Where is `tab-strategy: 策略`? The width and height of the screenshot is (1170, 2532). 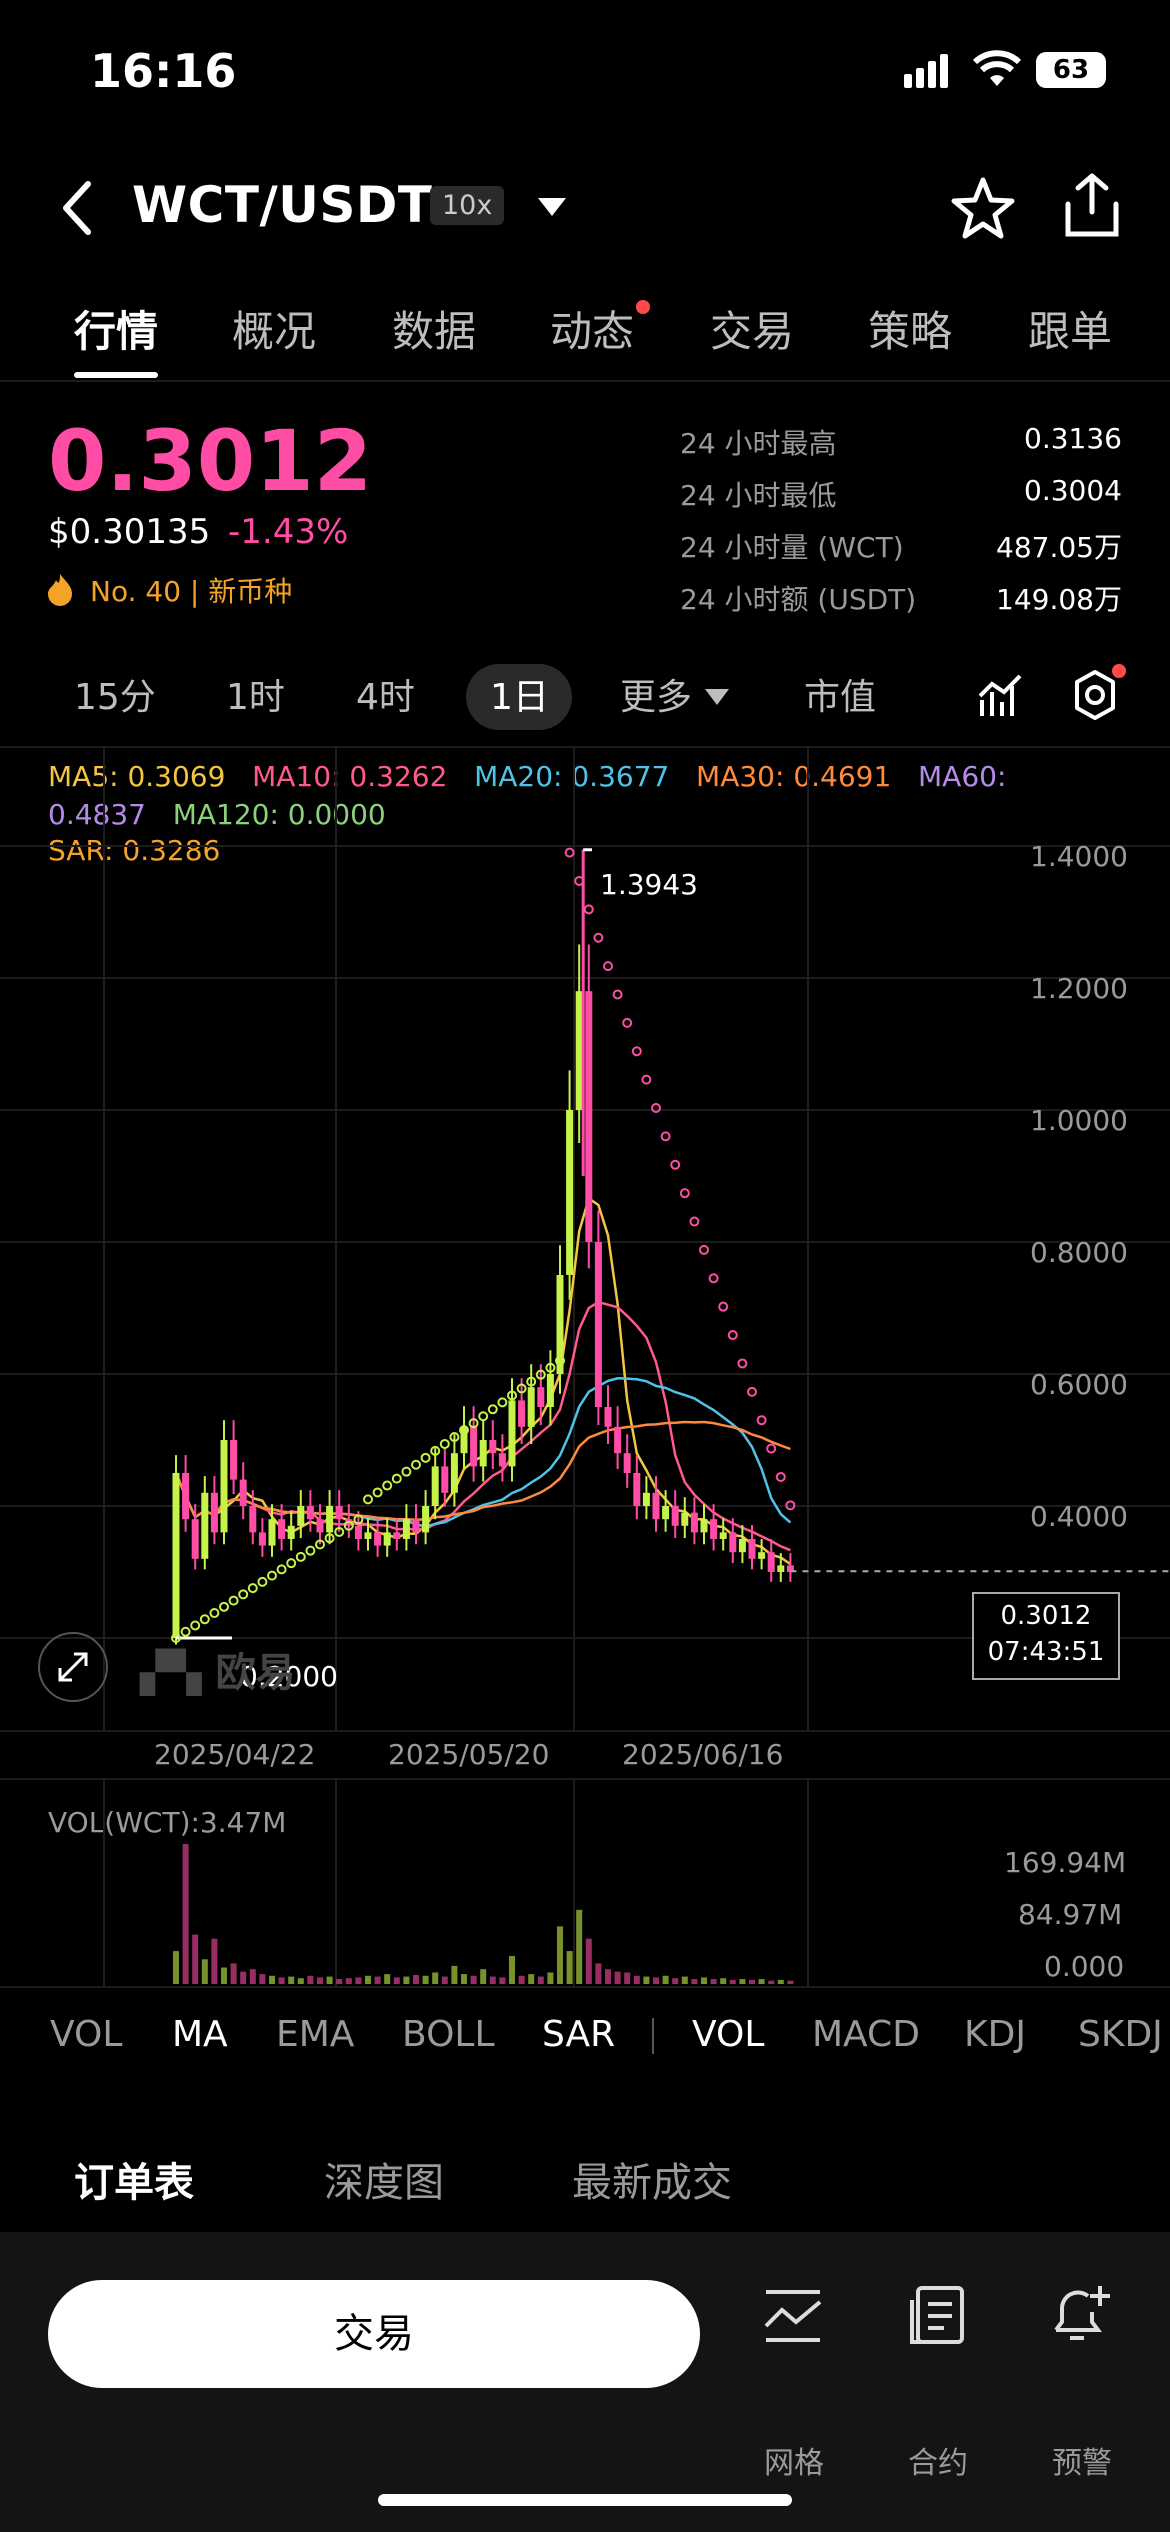 tab-strategy: 策略 is located at coordinates (910, 331).